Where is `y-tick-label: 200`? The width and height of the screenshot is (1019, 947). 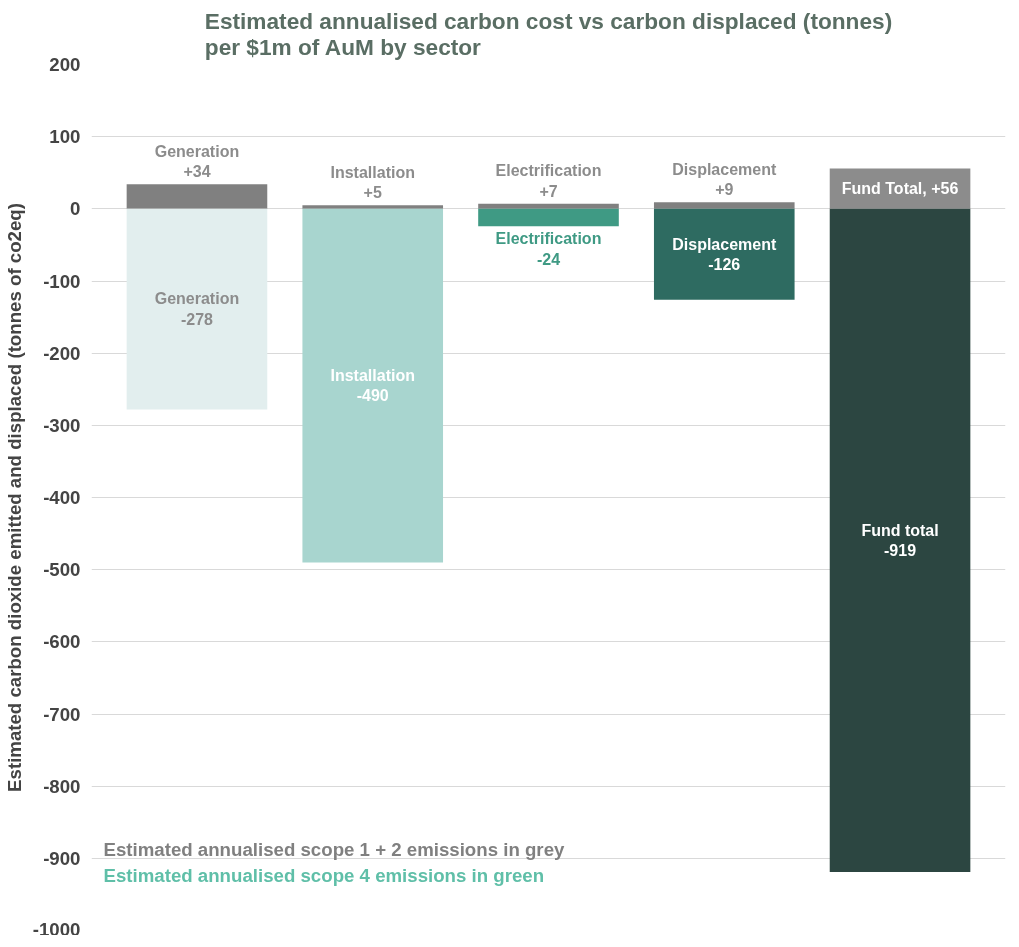 y-tick-label: 200 is located at coordinates (65, 64).